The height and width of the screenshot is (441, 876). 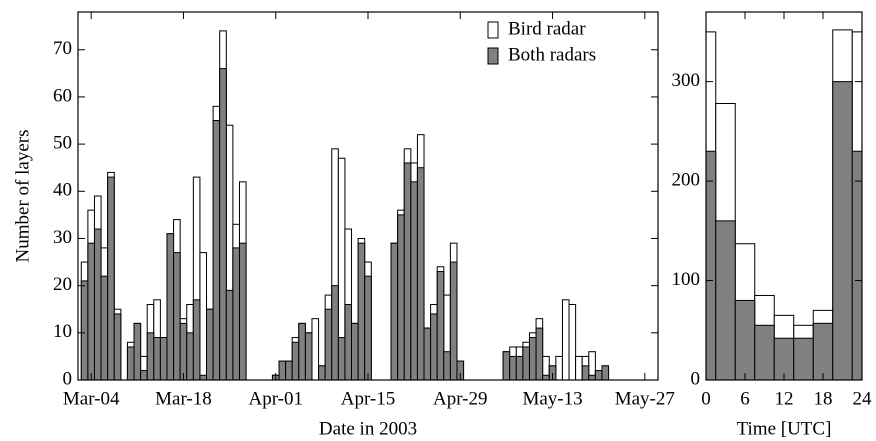 What do you see at coordinates (823, 398) in the screenshot?
I see `x-tick-label: 18` at bounding box center [823, 398].